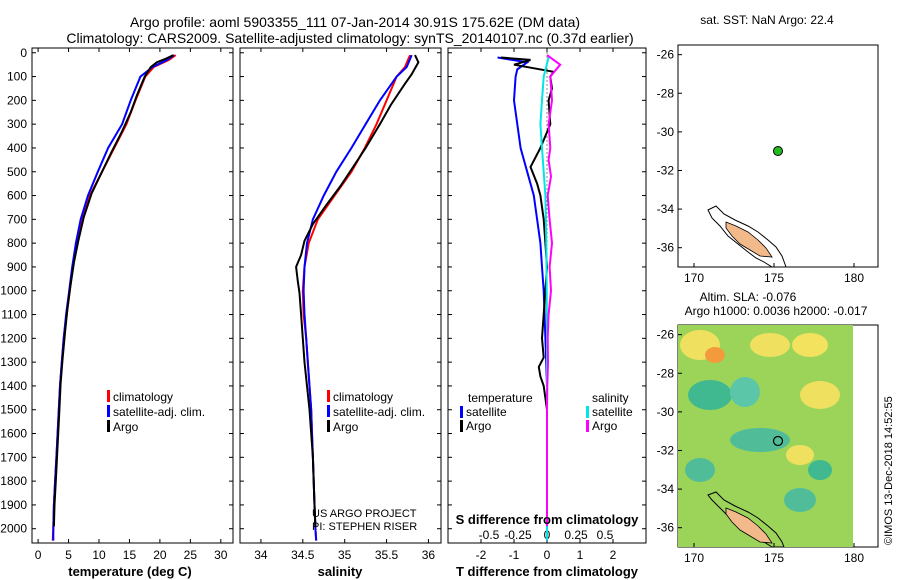  Describe the element at coordinates (13, 505) in the screenshot. I see `depth-tick-label: 1900` at that location.